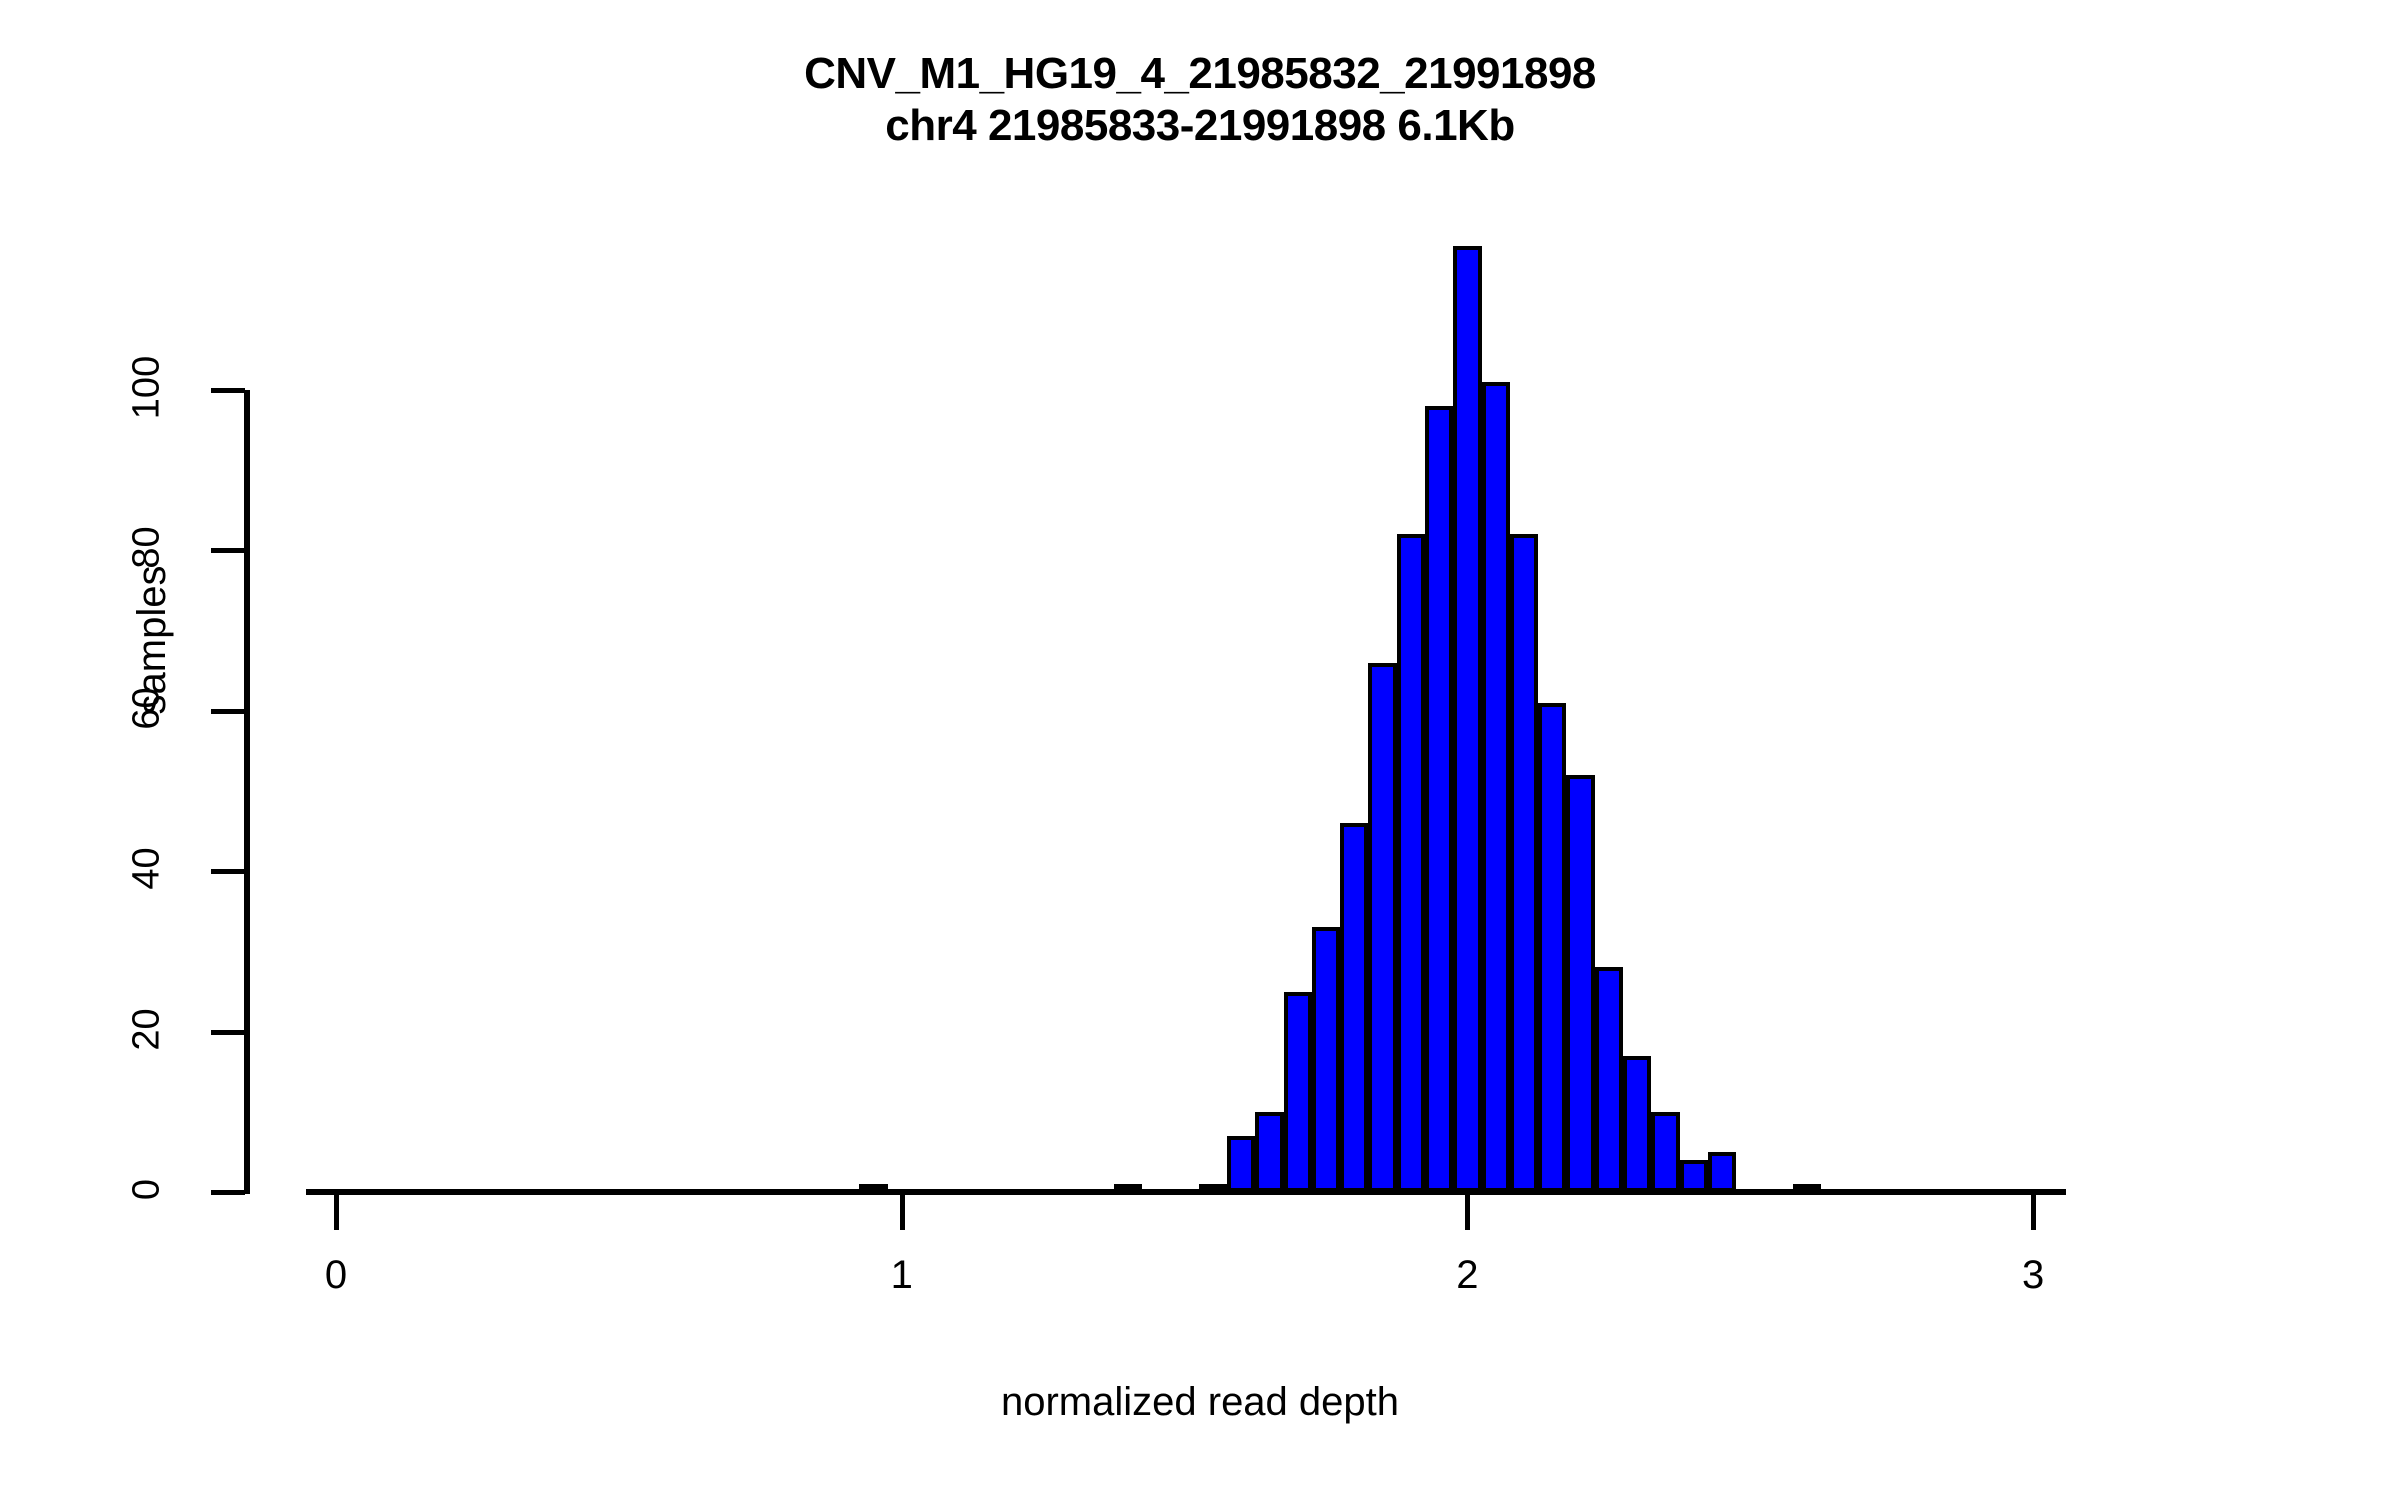 This screenshot has height=1500, width=2400. I want to click on chart-title-line-1: CNV_M1_HG19_4_21985832_21991898, so click(1200, 73).